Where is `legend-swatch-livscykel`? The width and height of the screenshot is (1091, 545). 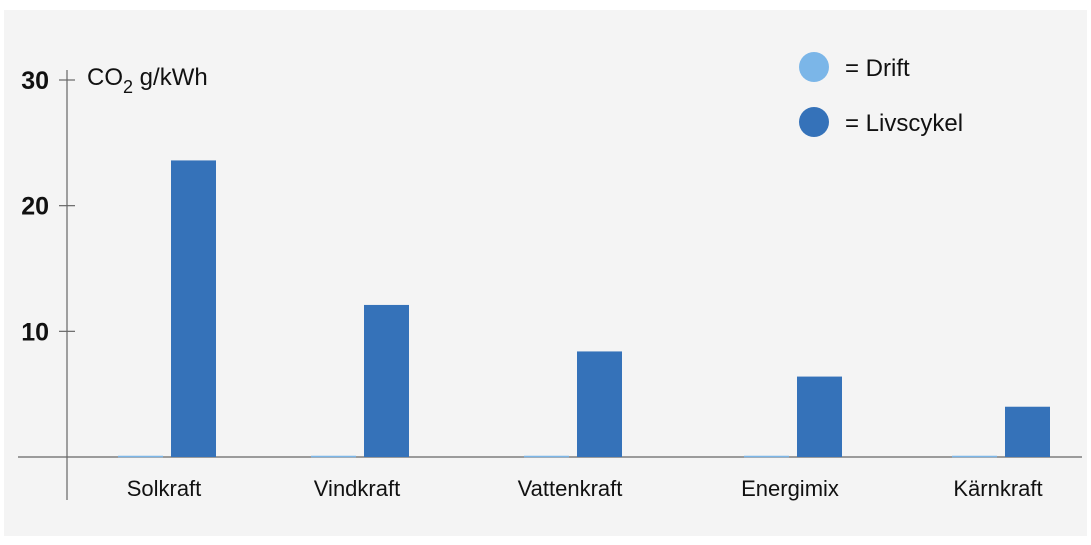
legend-swatch-livscykel is located at coordinates (814, 122).